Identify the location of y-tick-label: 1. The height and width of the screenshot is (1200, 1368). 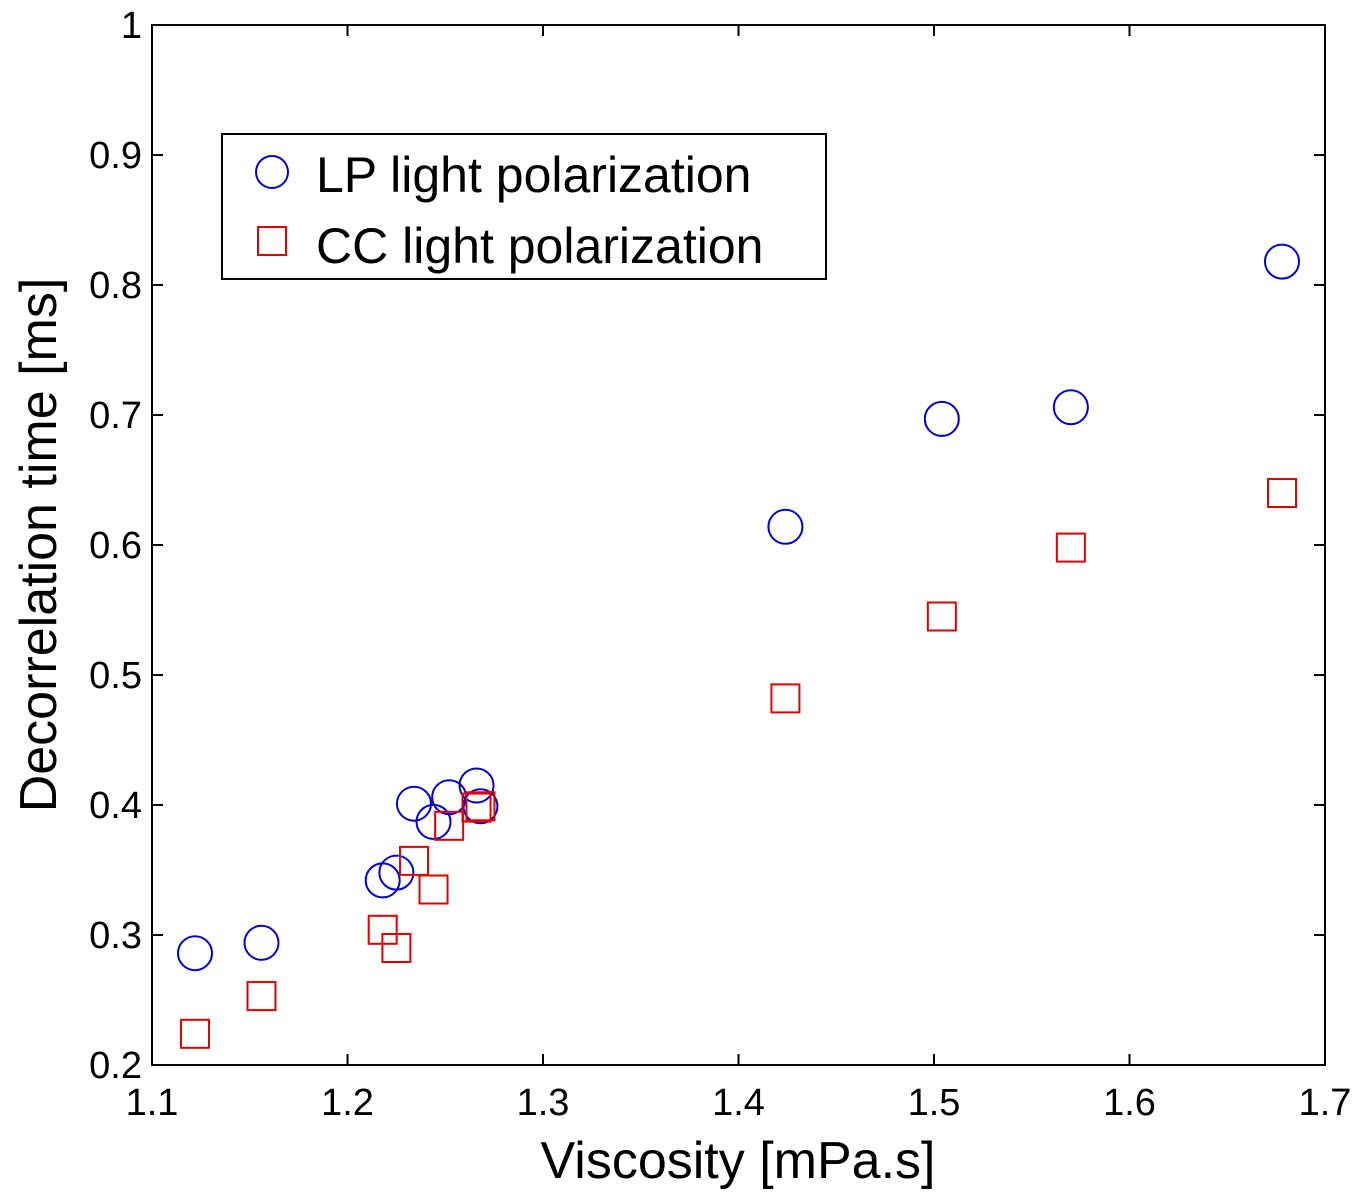
(131, 26).